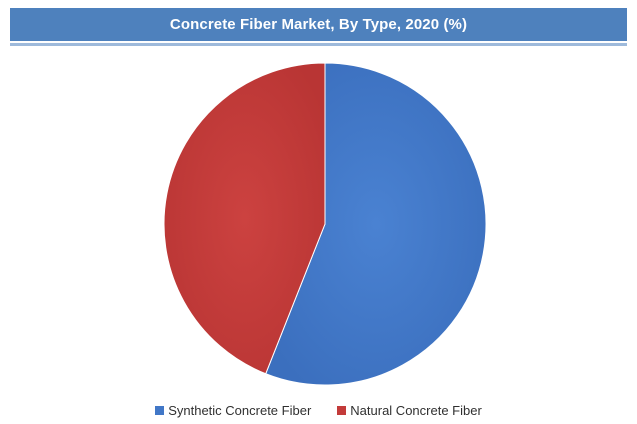 This screenshot has height=424, width=637. What do you see at coordinates (160, 410) in the screenshot?
I see `legend-swatch-synthetic` at bounding box center [160, 410].